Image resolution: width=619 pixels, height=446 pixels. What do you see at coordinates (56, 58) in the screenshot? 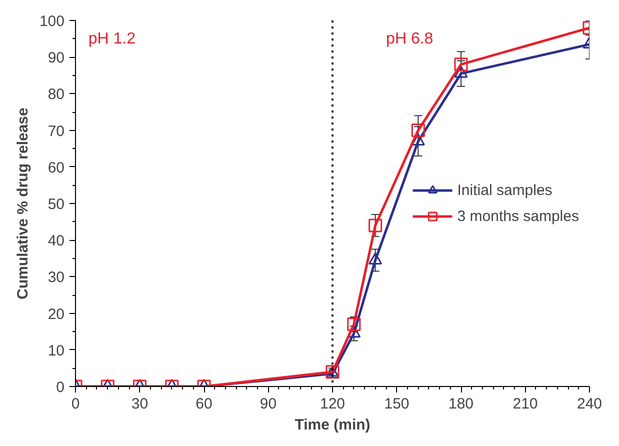
I see `y-tick-label: 90` at bounding box center [56, 58].